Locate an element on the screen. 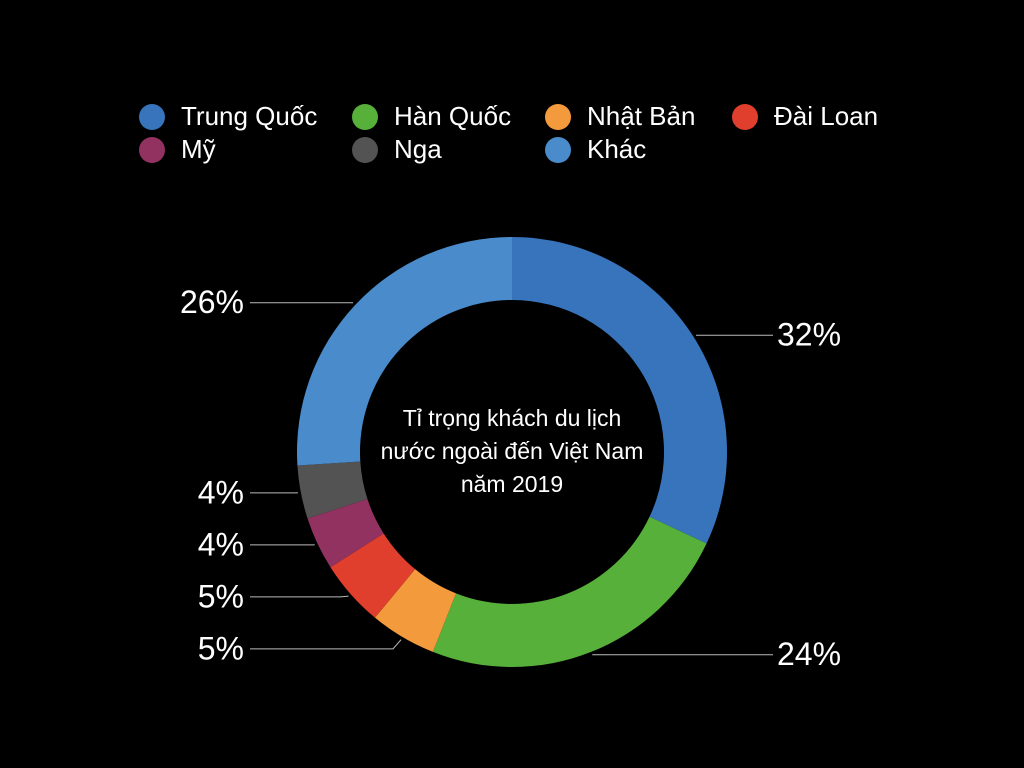  legend-label: Hàn Quốc is located at coordinates (452, 116).